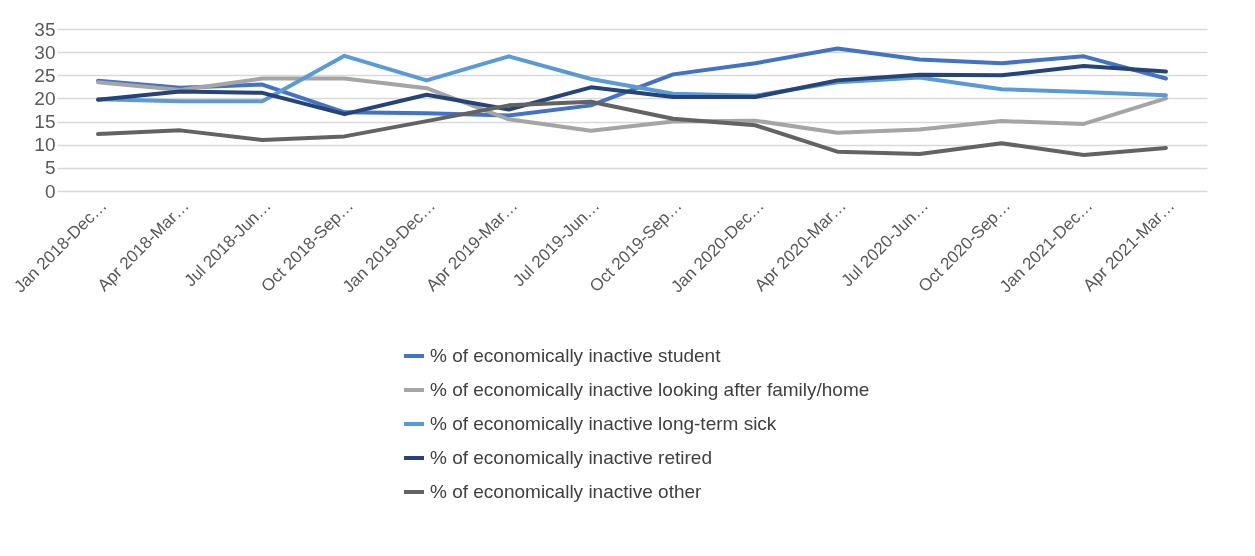 This screenshot has height=556, width=1255. Describe the element at coordinates (566, 491) in the screenshot. I see `legend-label: % of economically inactive other` at that location.